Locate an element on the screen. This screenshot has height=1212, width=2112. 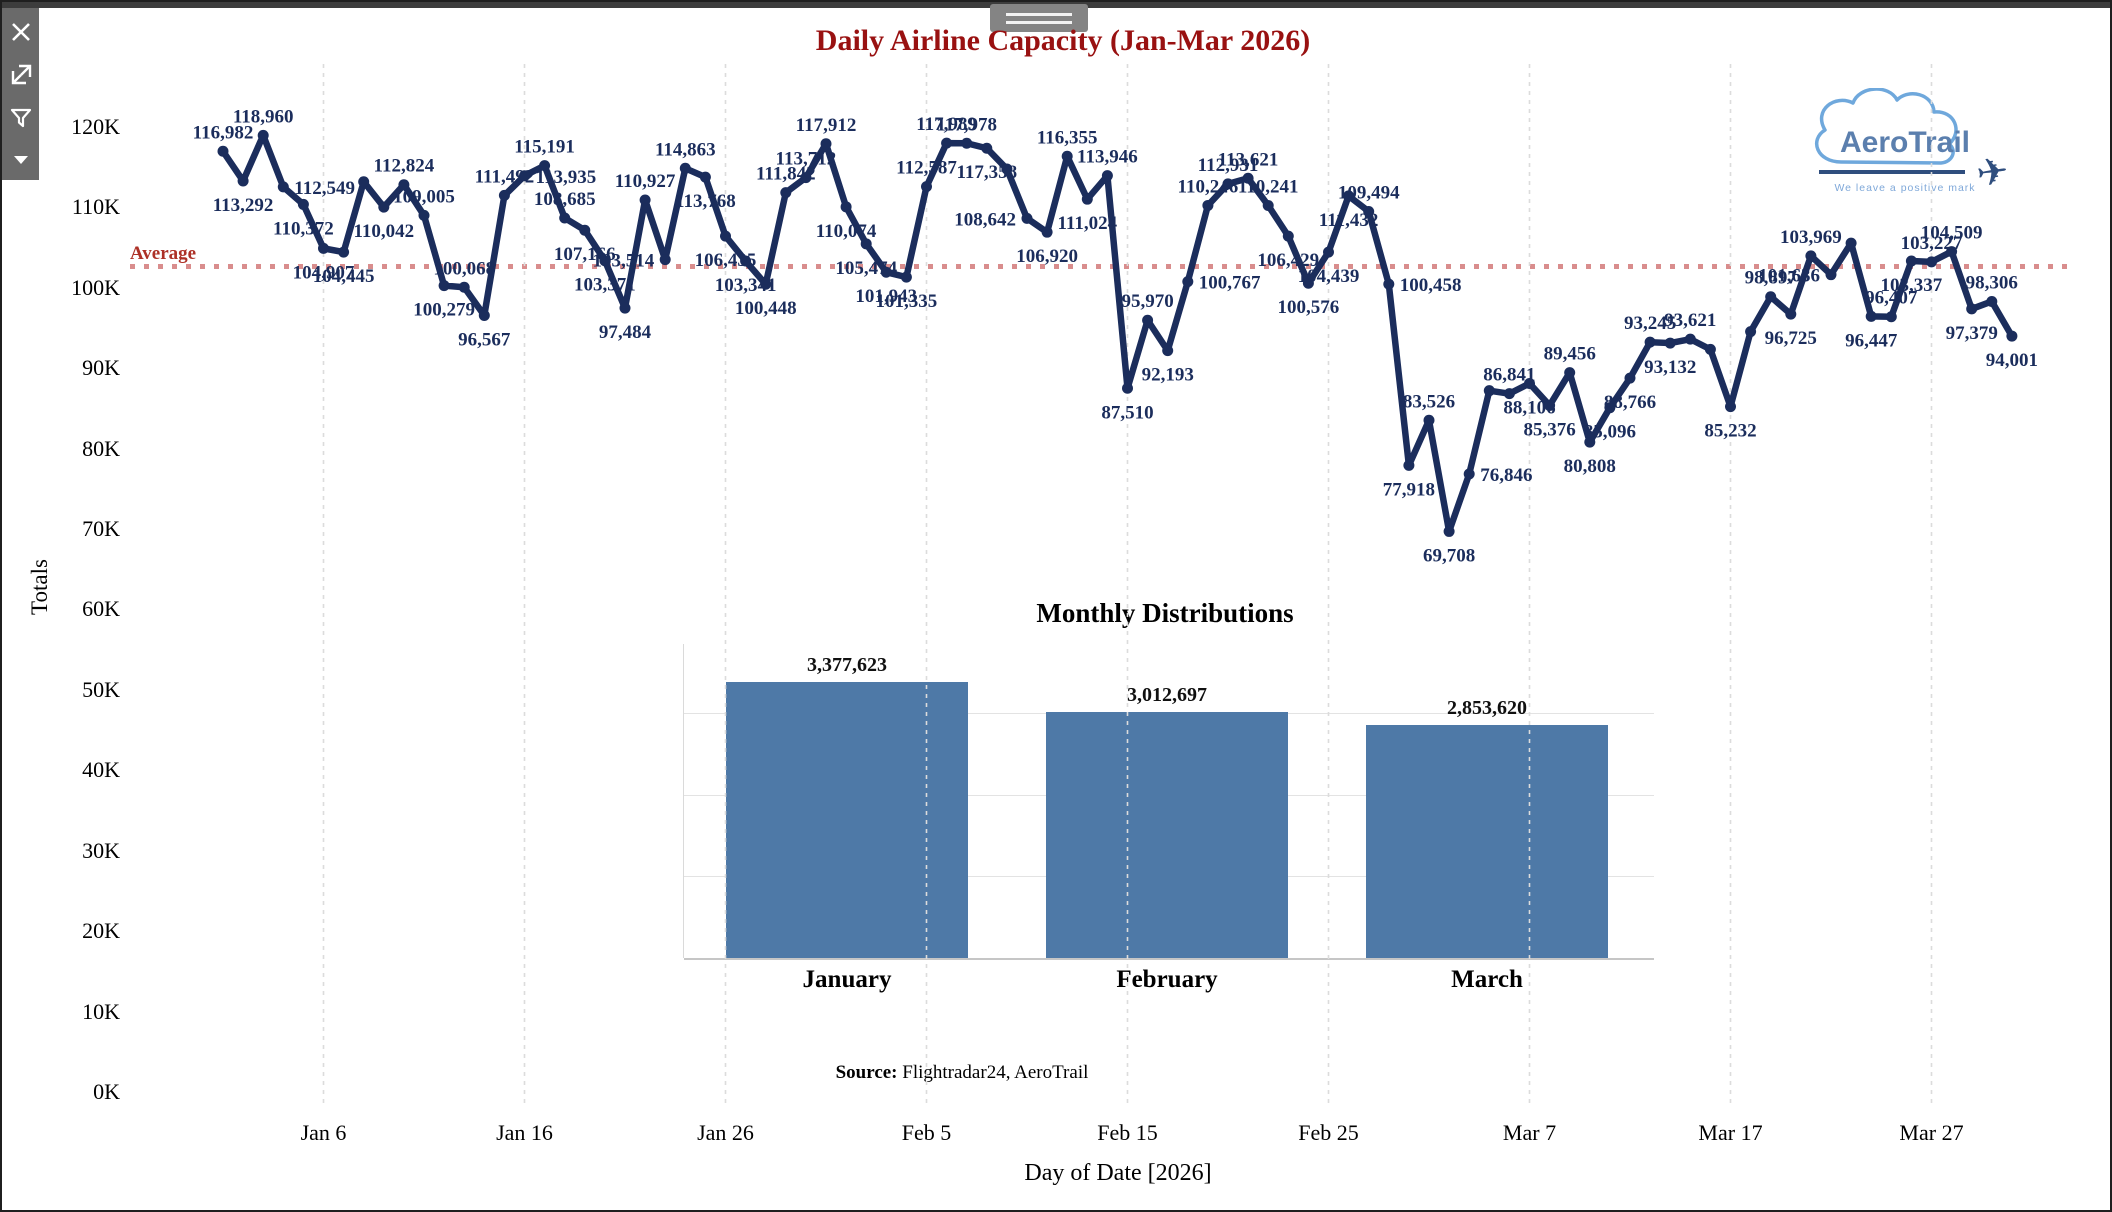
bar-january is located at coordinates (847, 820).